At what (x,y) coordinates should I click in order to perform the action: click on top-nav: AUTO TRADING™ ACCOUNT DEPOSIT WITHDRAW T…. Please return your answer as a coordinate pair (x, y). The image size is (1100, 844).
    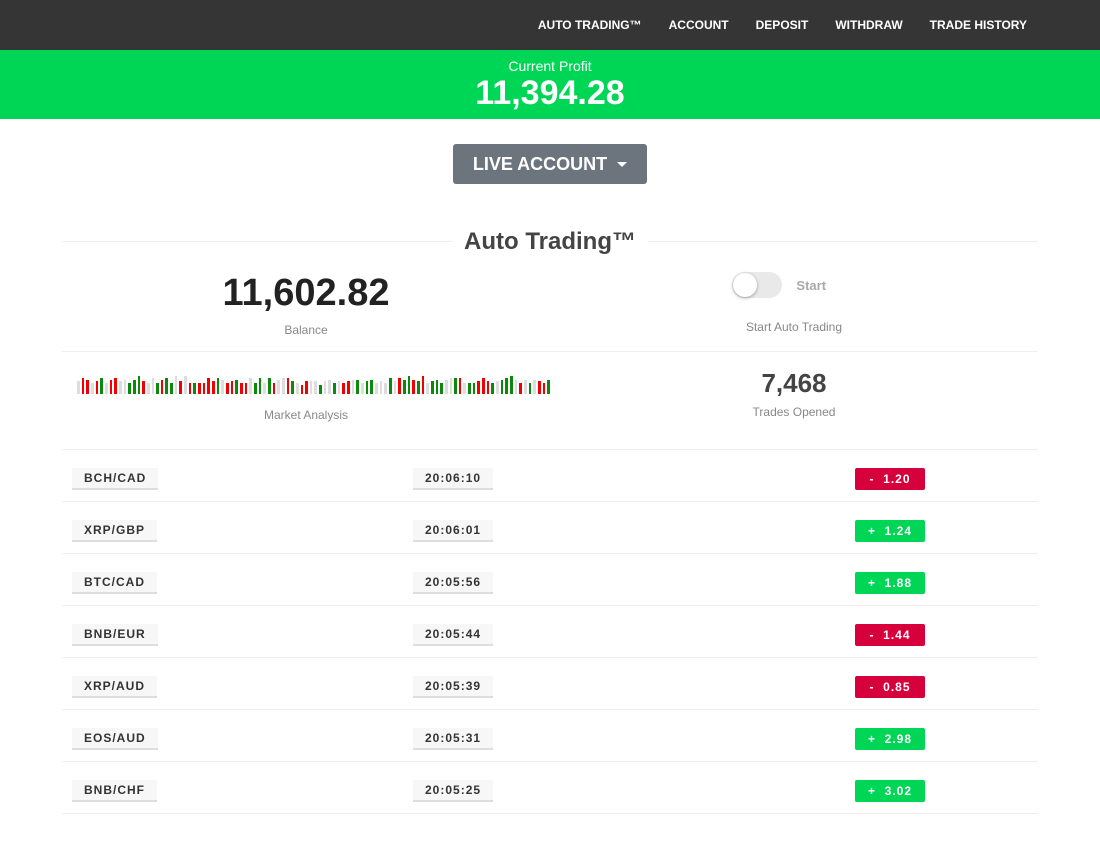
    Looking at the image, I should click on (550, 25).